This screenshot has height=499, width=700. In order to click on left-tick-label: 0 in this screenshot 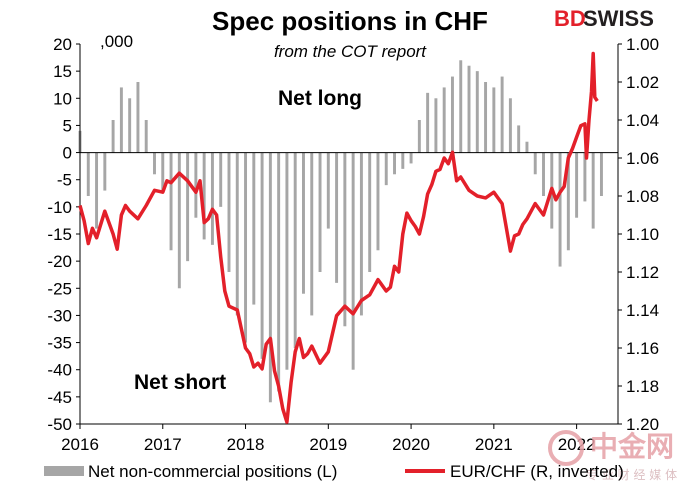, I will do `click(67, 153)`.